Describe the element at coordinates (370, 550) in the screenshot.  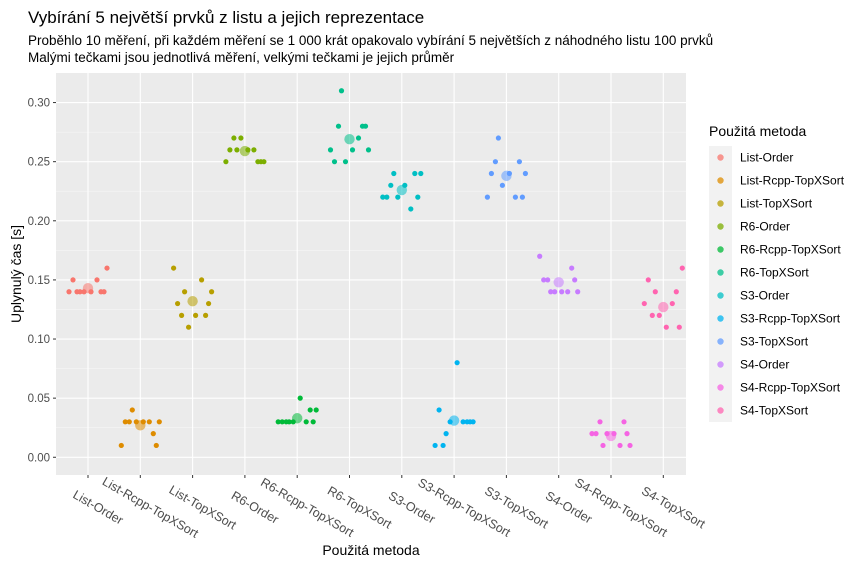
I see `x-axis-title: Použitá metoda` at that location.